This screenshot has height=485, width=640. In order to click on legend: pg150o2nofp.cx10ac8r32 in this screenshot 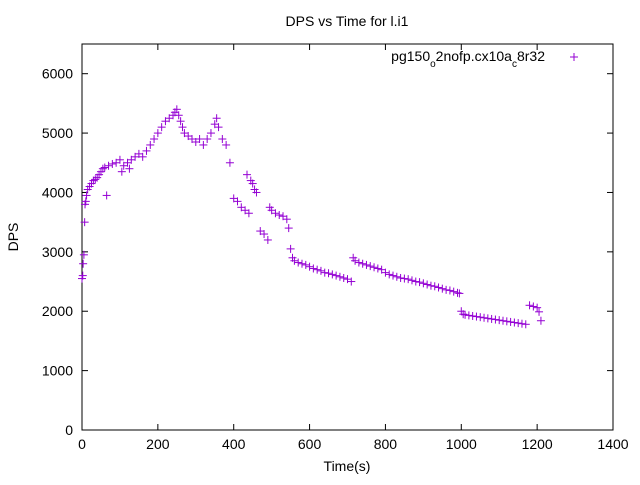, I will do `click(484, 59)`.